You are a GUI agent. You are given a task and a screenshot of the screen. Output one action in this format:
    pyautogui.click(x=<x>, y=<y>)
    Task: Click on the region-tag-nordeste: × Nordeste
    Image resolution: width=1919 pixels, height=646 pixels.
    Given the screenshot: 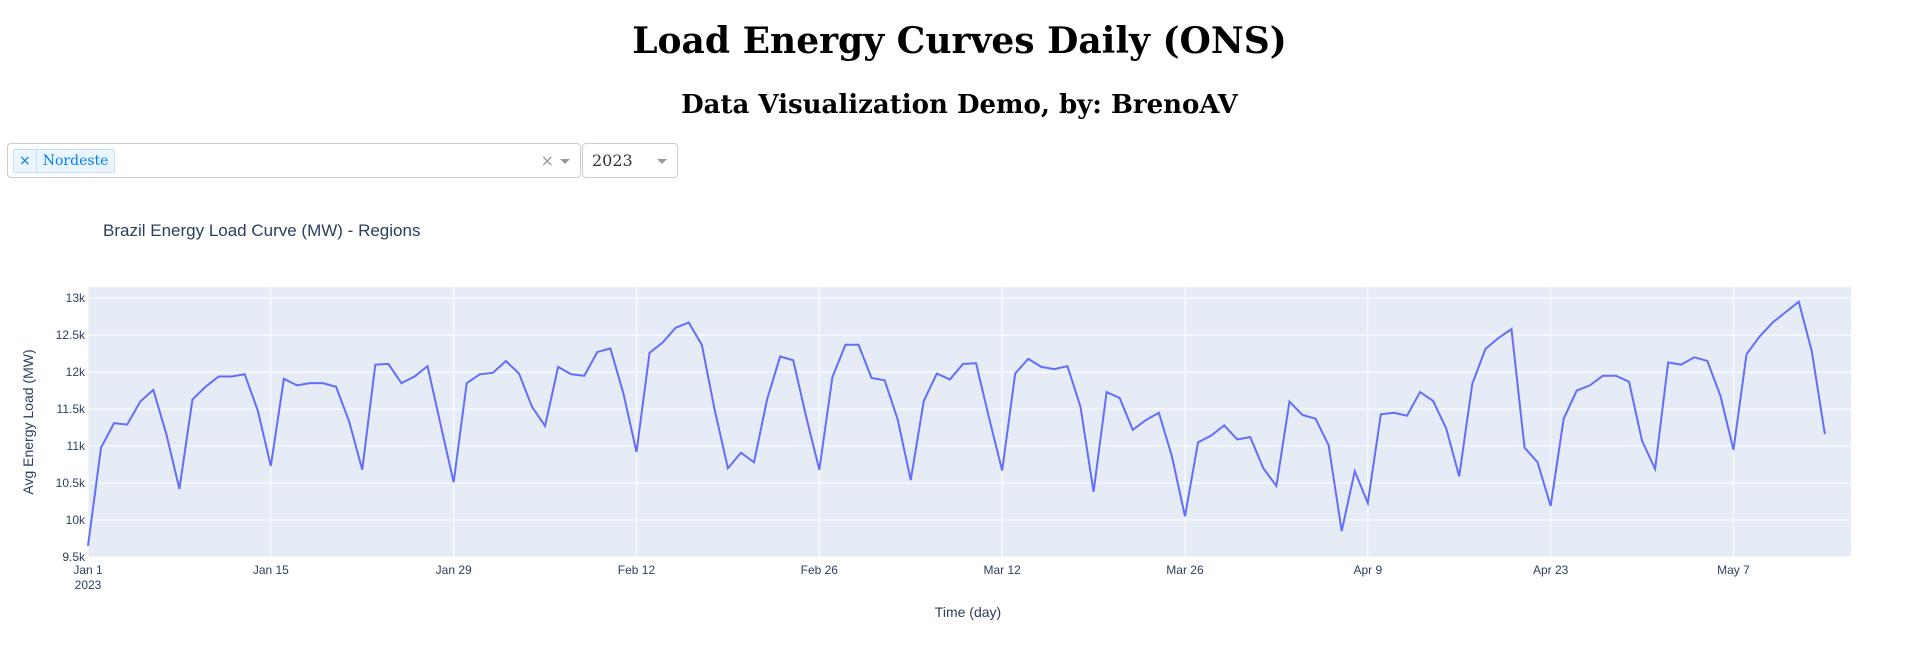 What is the action you would take?
    pyautogui.click(x=64, y=161)
    